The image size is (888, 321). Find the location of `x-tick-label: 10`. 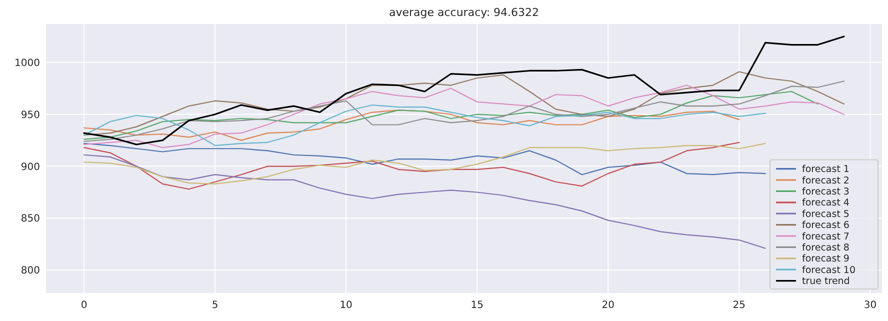

x-tick-label: 10 is located at coordinates (346, 305).